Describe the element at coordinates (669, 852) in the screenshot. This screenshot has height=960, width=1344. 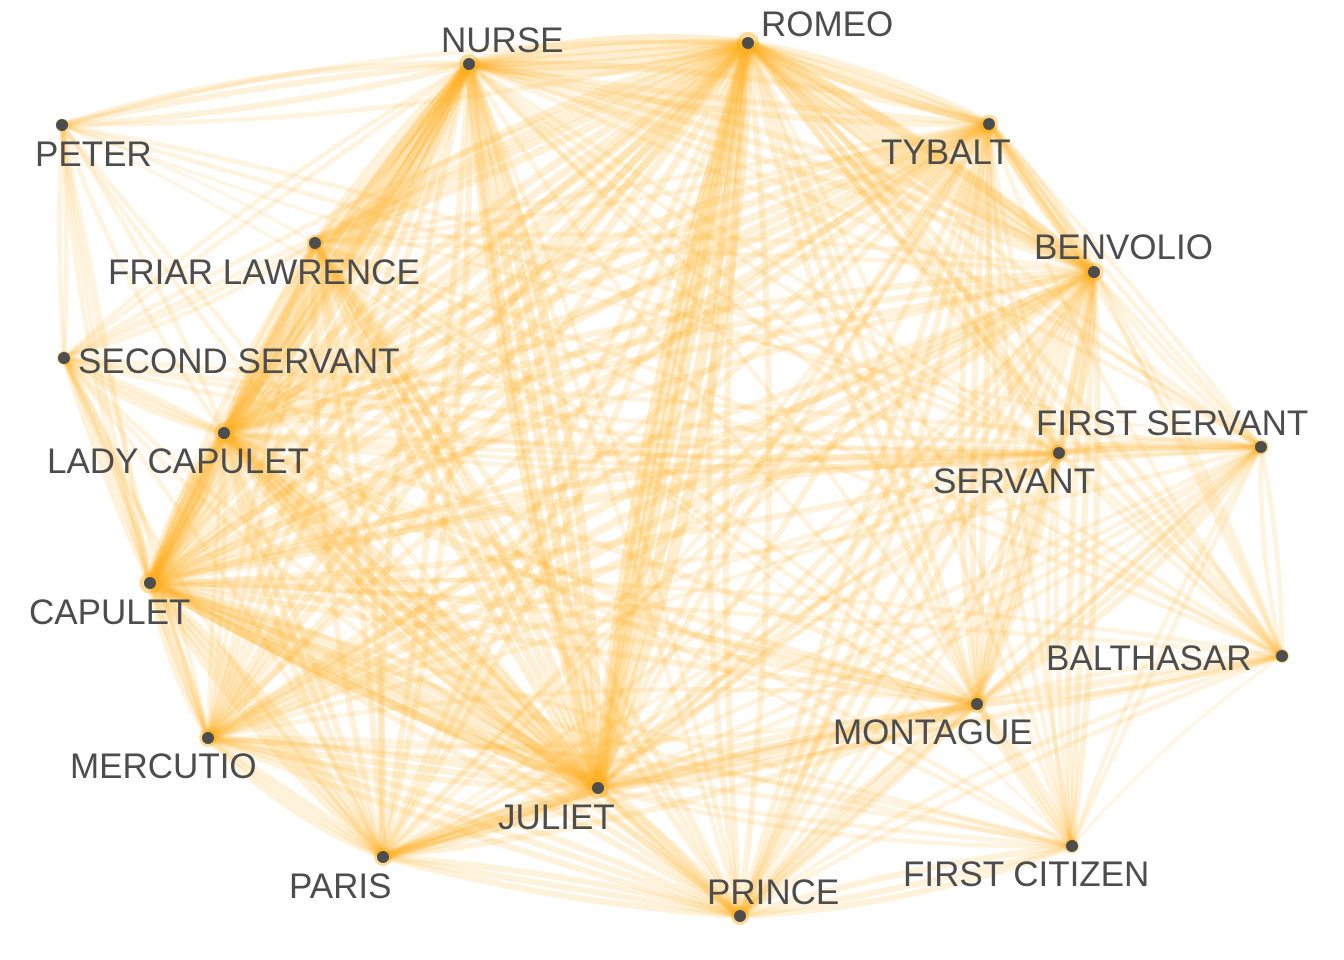
I see `edge-juliet-prince` at that location.